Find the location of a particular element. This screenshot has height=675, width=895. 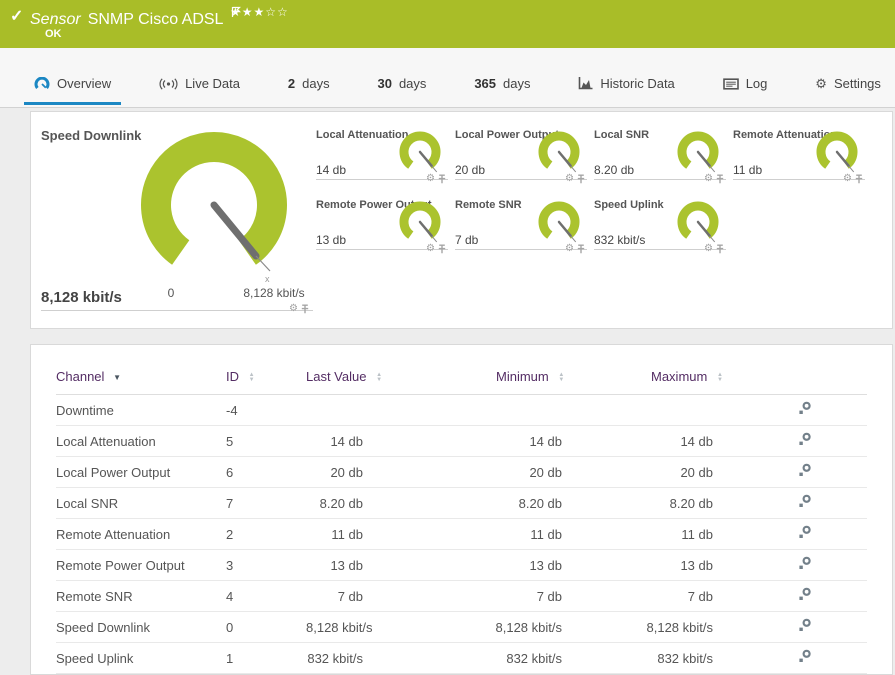

status-badge: OK is located at coordinates (53, 34).